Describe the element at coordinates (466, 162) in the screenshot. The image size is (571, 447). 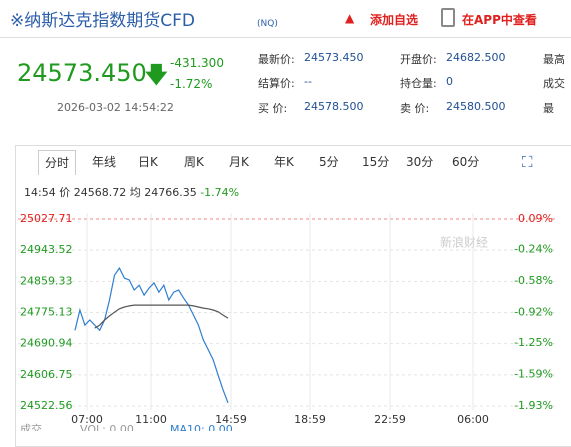
I see `tab: 60分` at that location.